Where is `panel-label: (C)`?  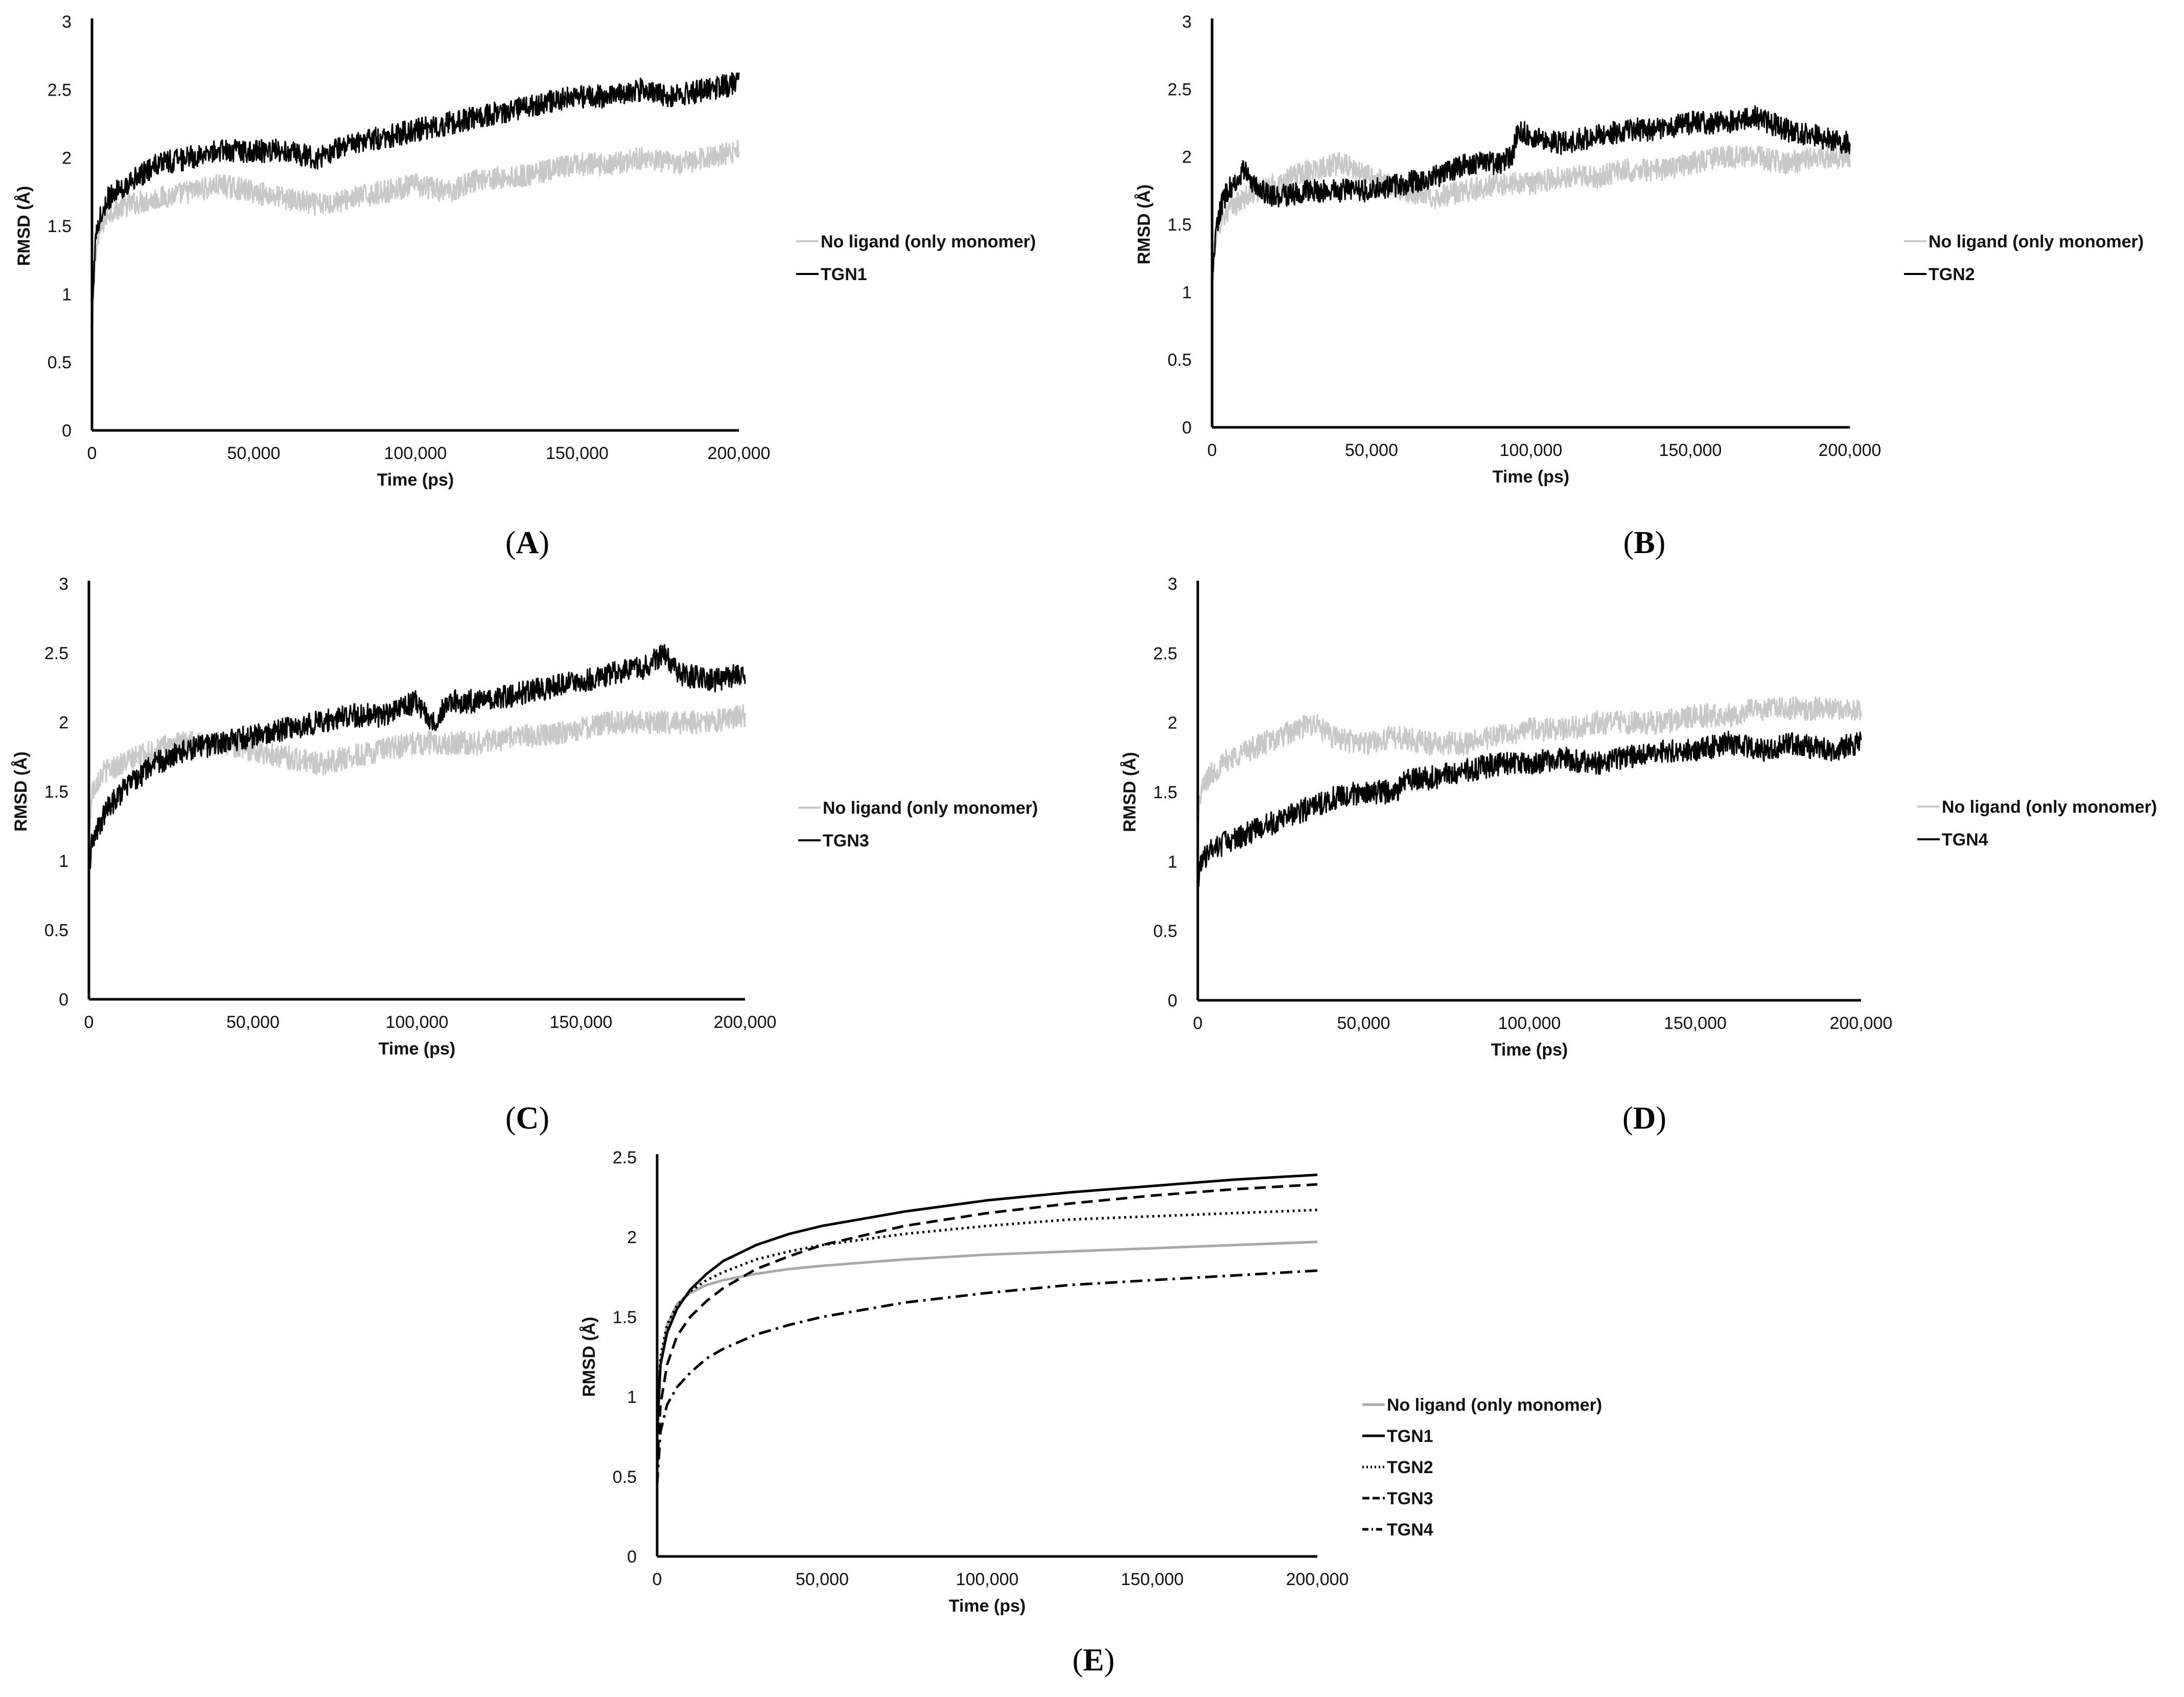
panel-label: (C) is located at coordinates (527, 1118).